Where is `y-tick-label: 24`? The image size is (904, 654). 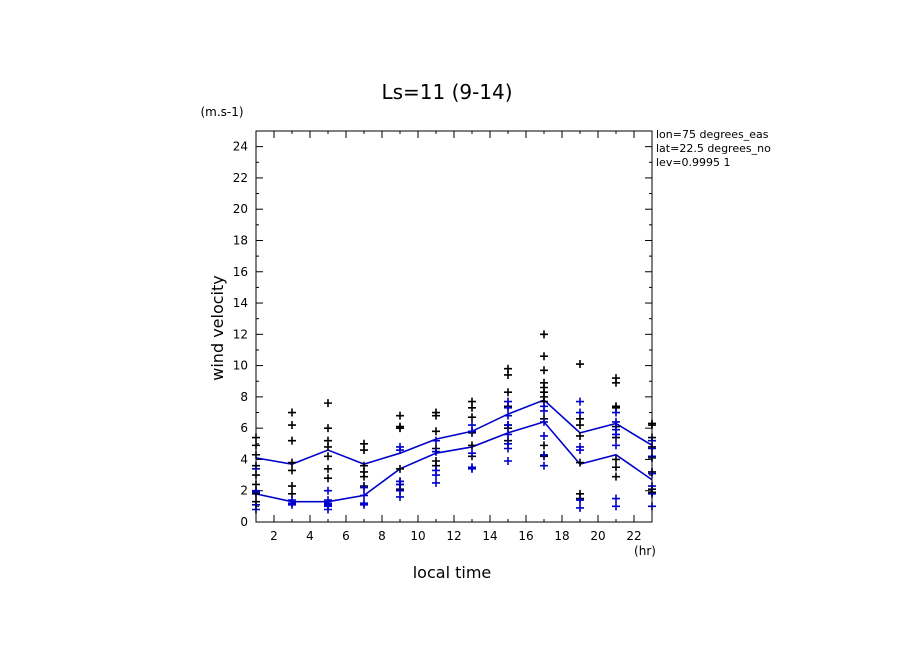 y-tick-label: 24 is located at coordinates (240, 147).